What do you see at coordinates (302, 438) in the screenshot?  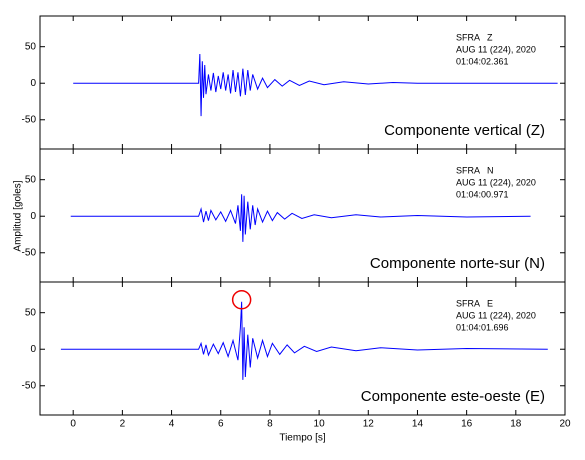 I see `x-axis-label: Tiempo [s]` at bounding box center [302, 438].